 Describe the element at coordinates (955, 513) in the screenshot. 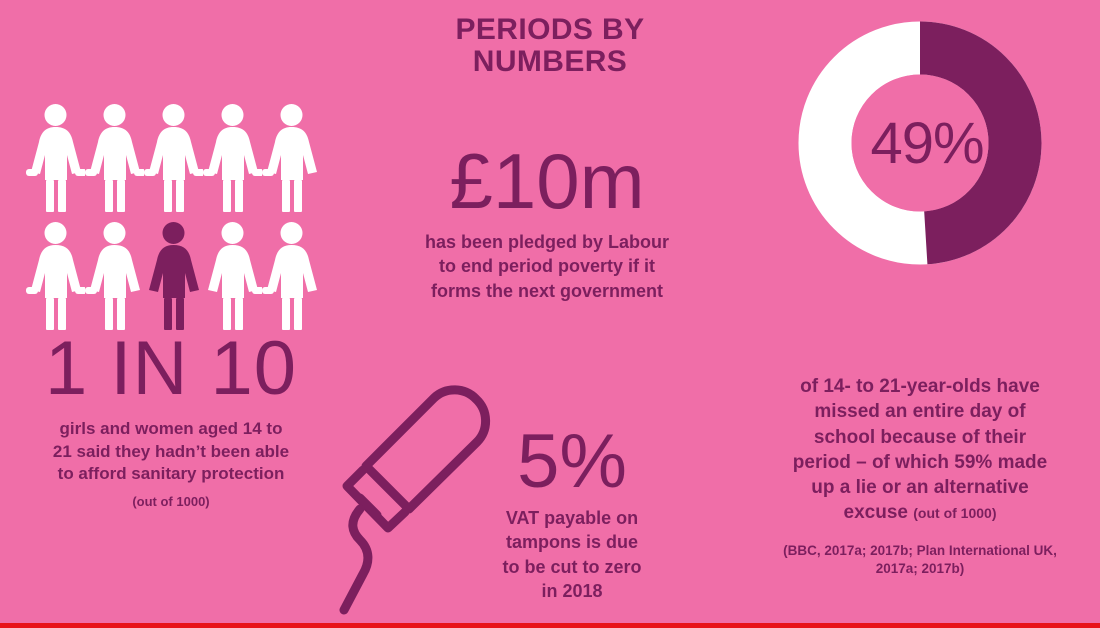

I see `stat-note-missed-school: (out of 1000)` at that location.